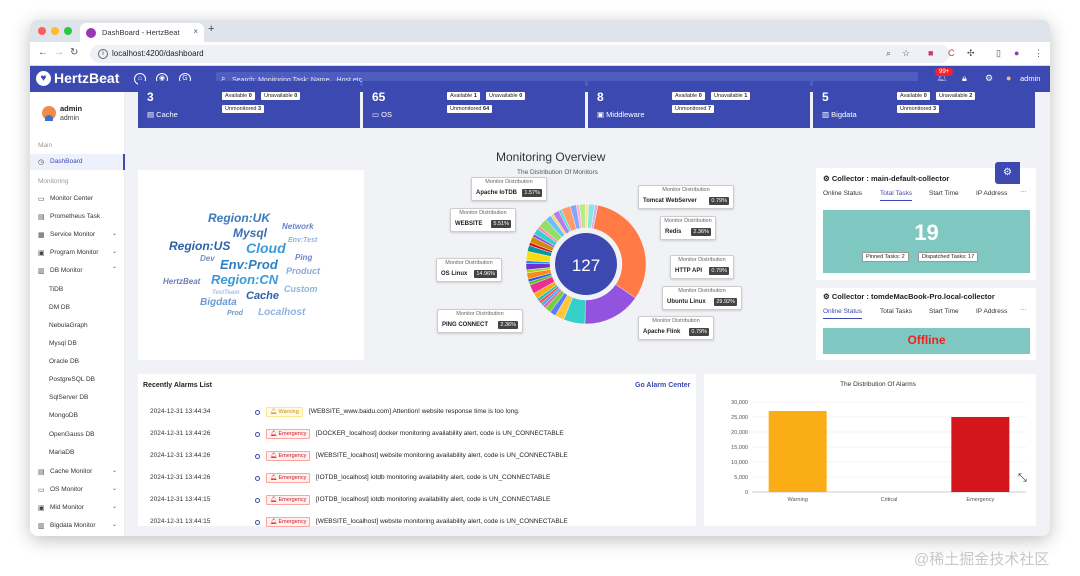 The height and width of the screenshot is (576, 1080). Describe the element at coordinates (77, 508) in the screenshot. I see `sidebar-item-mid-monitor: ▣ Mid Monitor ⌄` at that location.